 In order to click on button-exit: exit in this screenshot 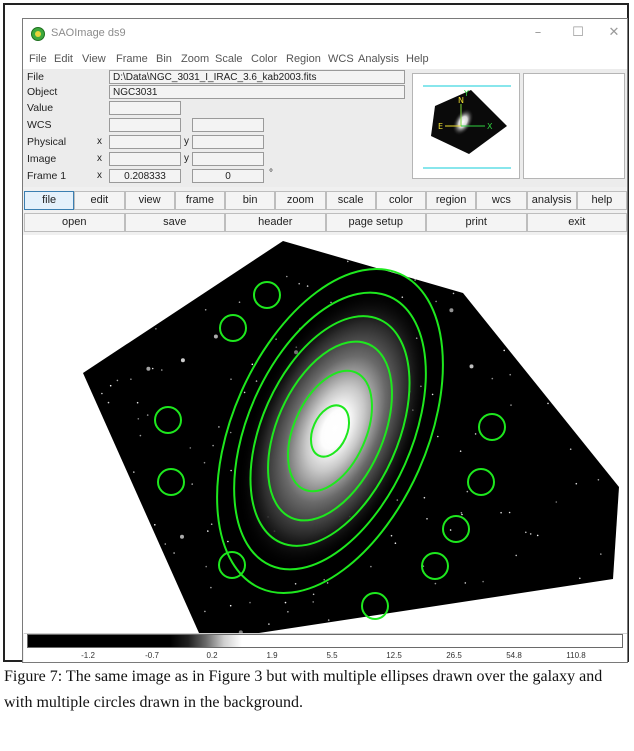, I will do `click(576, 222)`.